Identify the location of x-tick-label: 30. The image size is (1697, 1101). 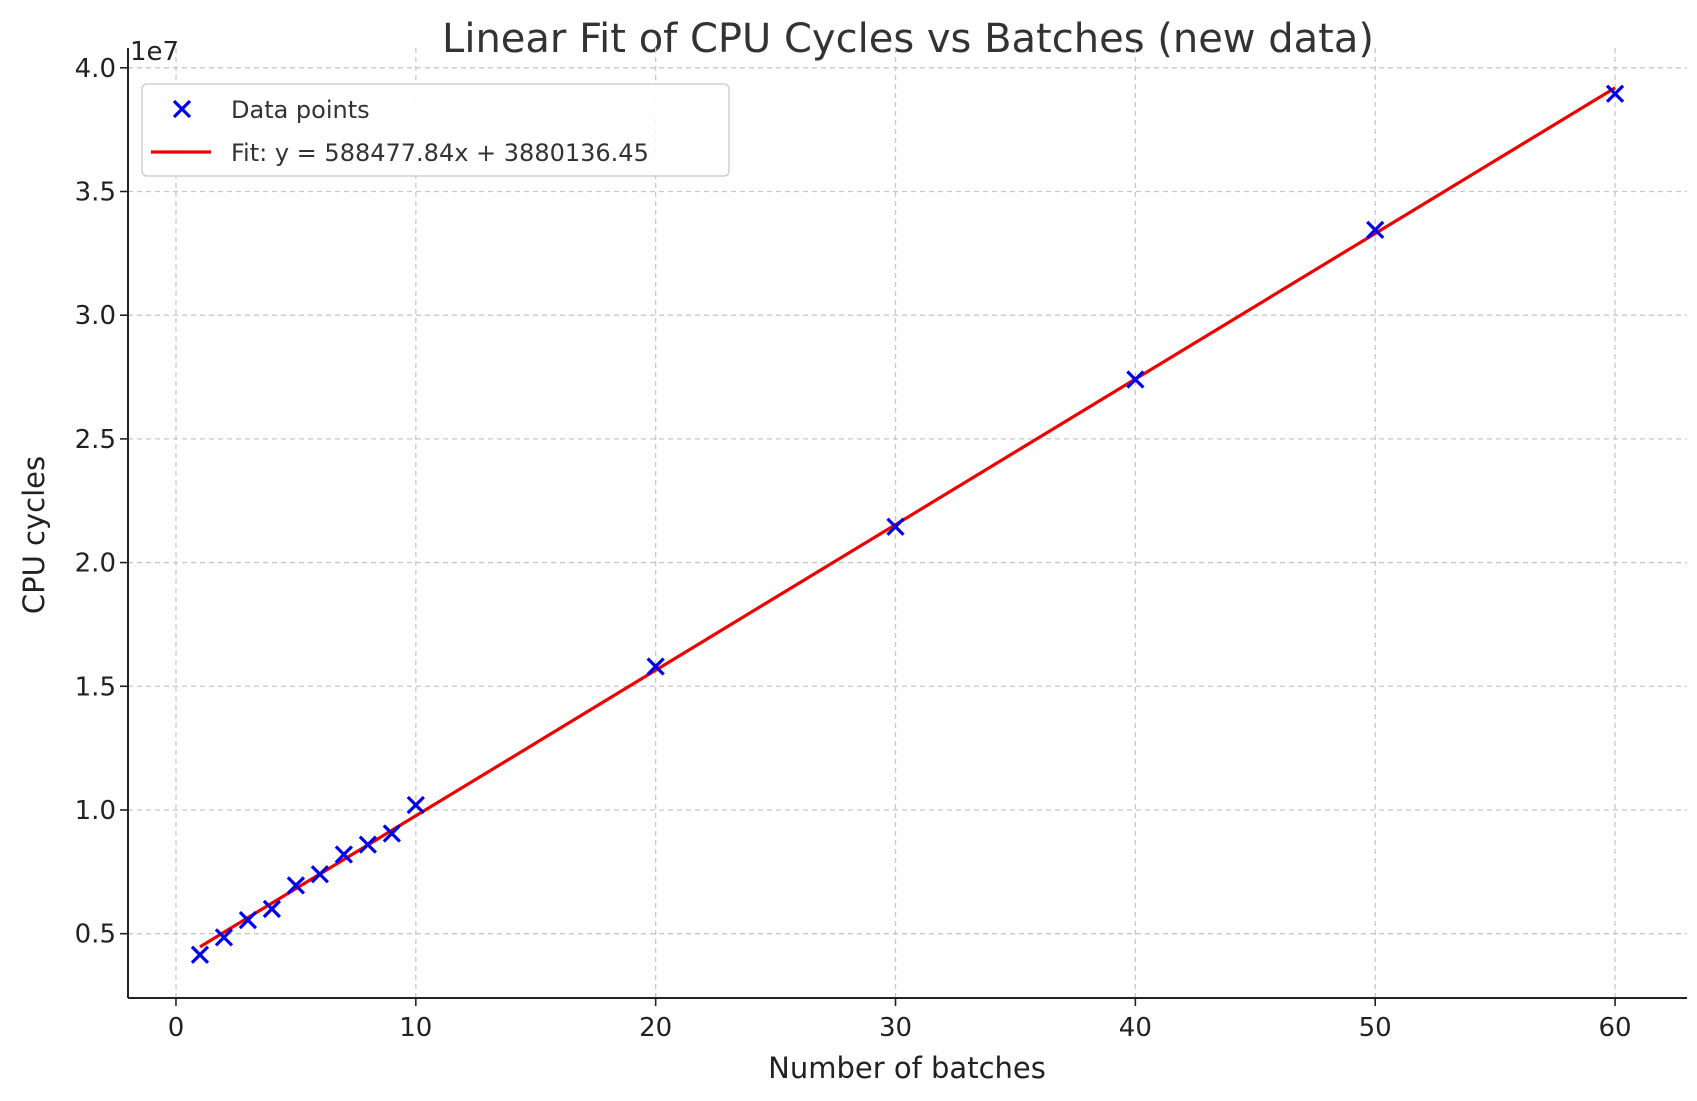
(895, 1028).